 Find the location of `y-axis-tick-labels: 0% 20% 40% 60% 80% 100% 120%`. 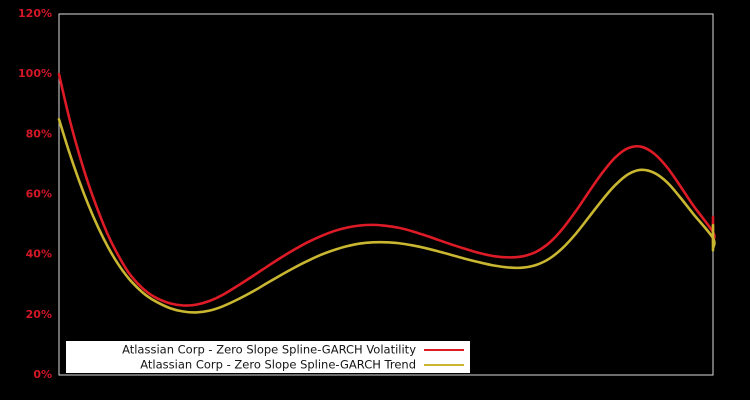

y-axis-tick-labels: 0% 20% 40% 60% 80% 100% 120% is located at coordinates (35, 194).